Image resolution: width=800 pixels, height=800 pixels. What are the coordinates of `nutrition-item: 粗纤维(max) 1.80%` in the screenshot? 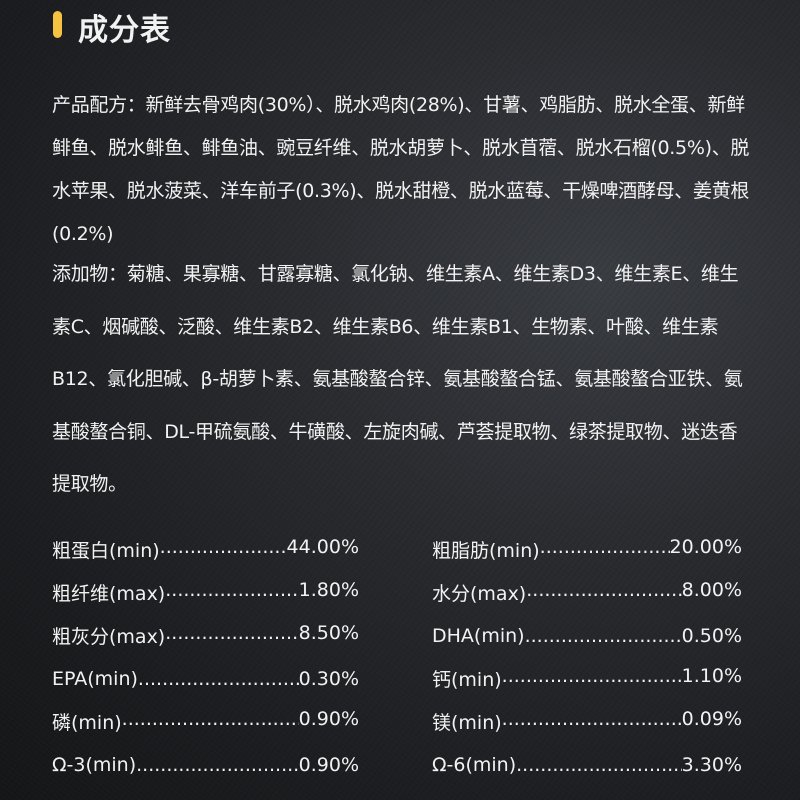 It's located at (205, 592).